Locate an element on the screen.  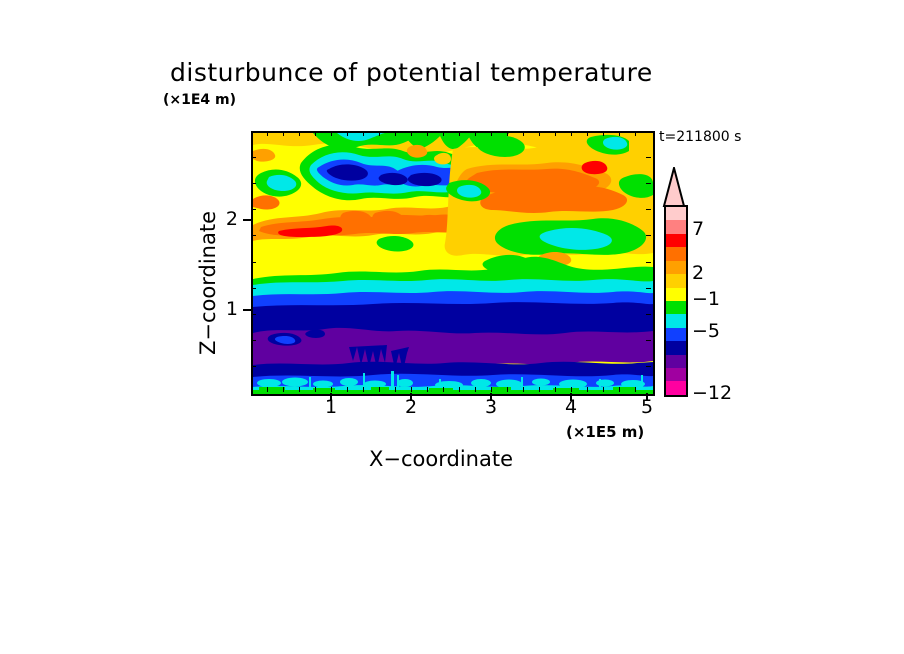
x-axis-title: X−coordinate is located at coordinates (441, 459).